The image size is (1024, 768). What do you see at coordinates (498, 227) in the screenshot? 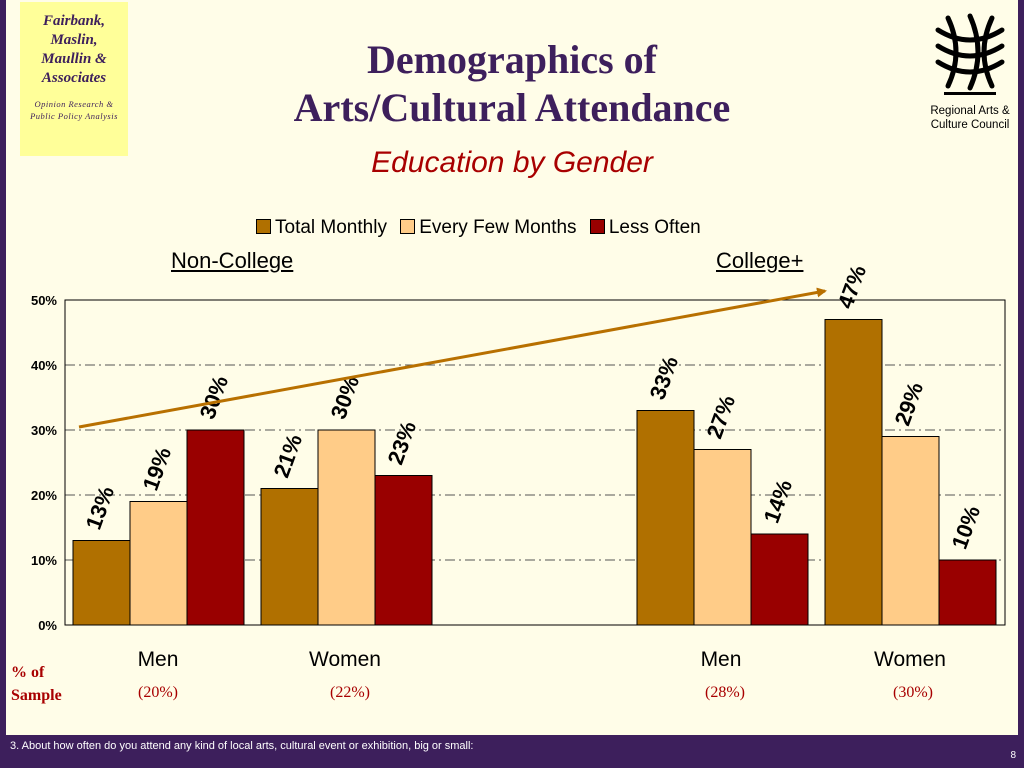
I see `legend-label: Every Few Months` at bounding box center [498, 227].